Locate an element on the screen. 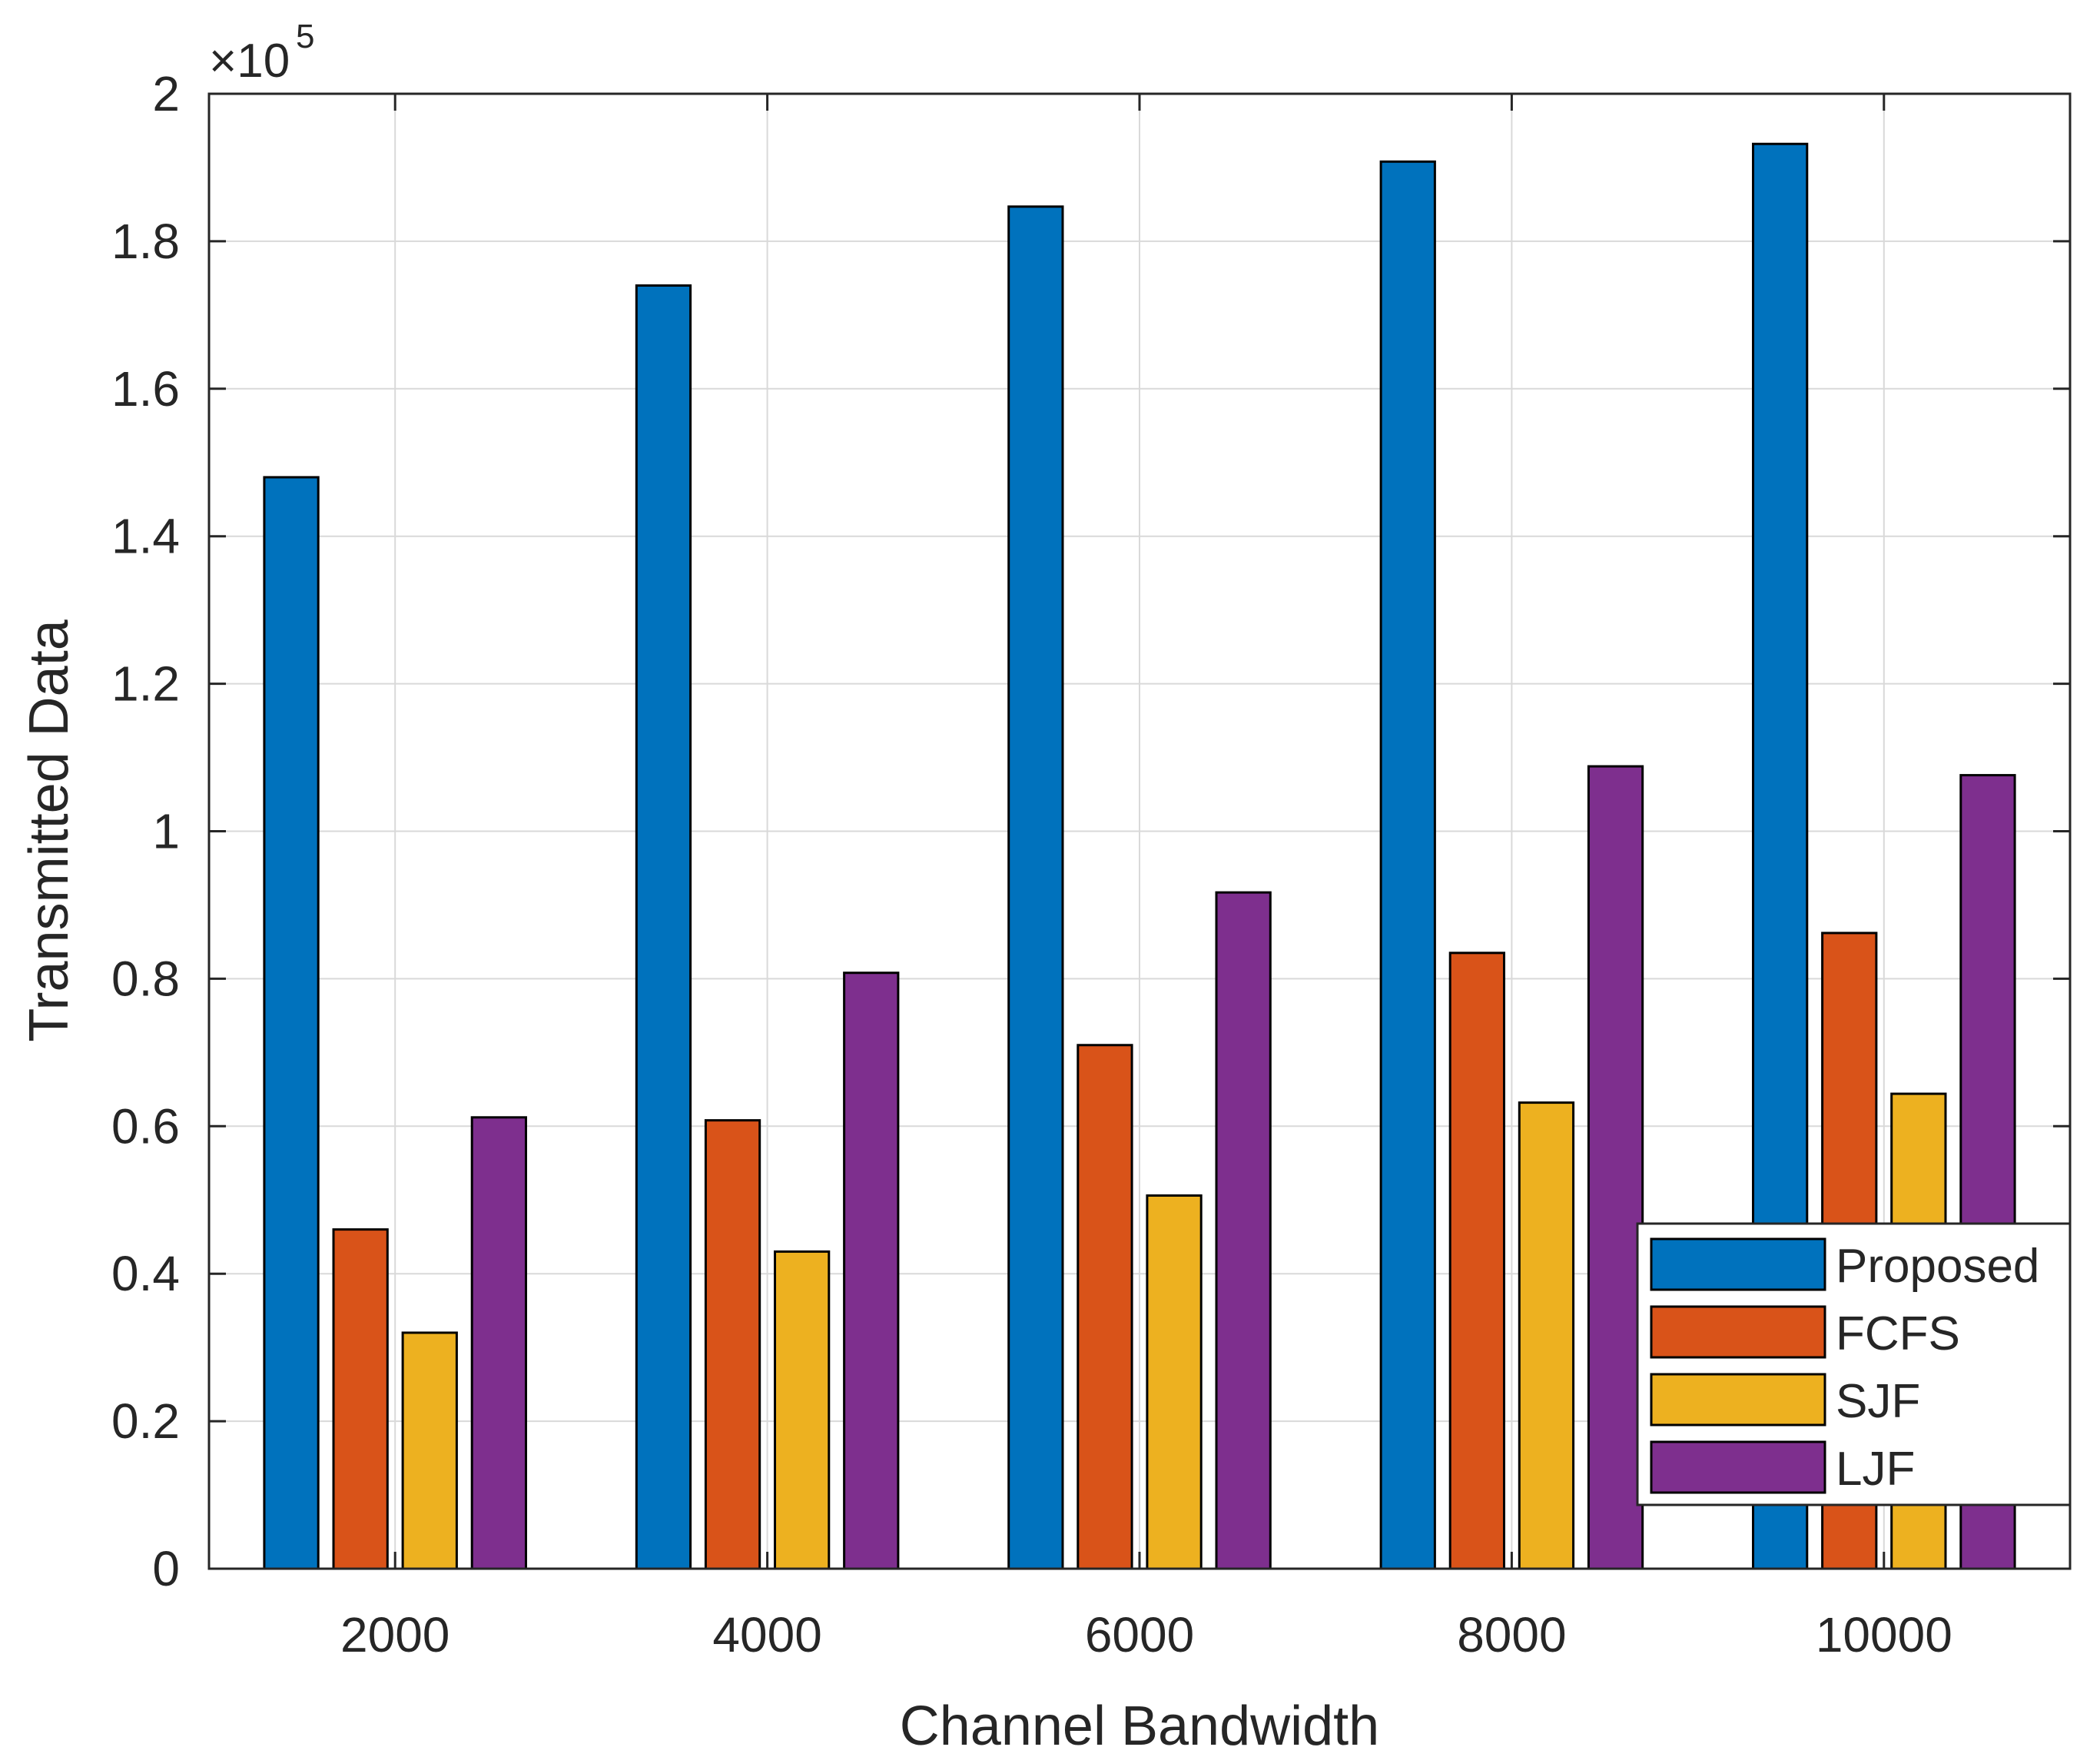 This screenshot has height=1757, width=2100. x-tick-label: 10000 is located at coordinates (1884, 1634).